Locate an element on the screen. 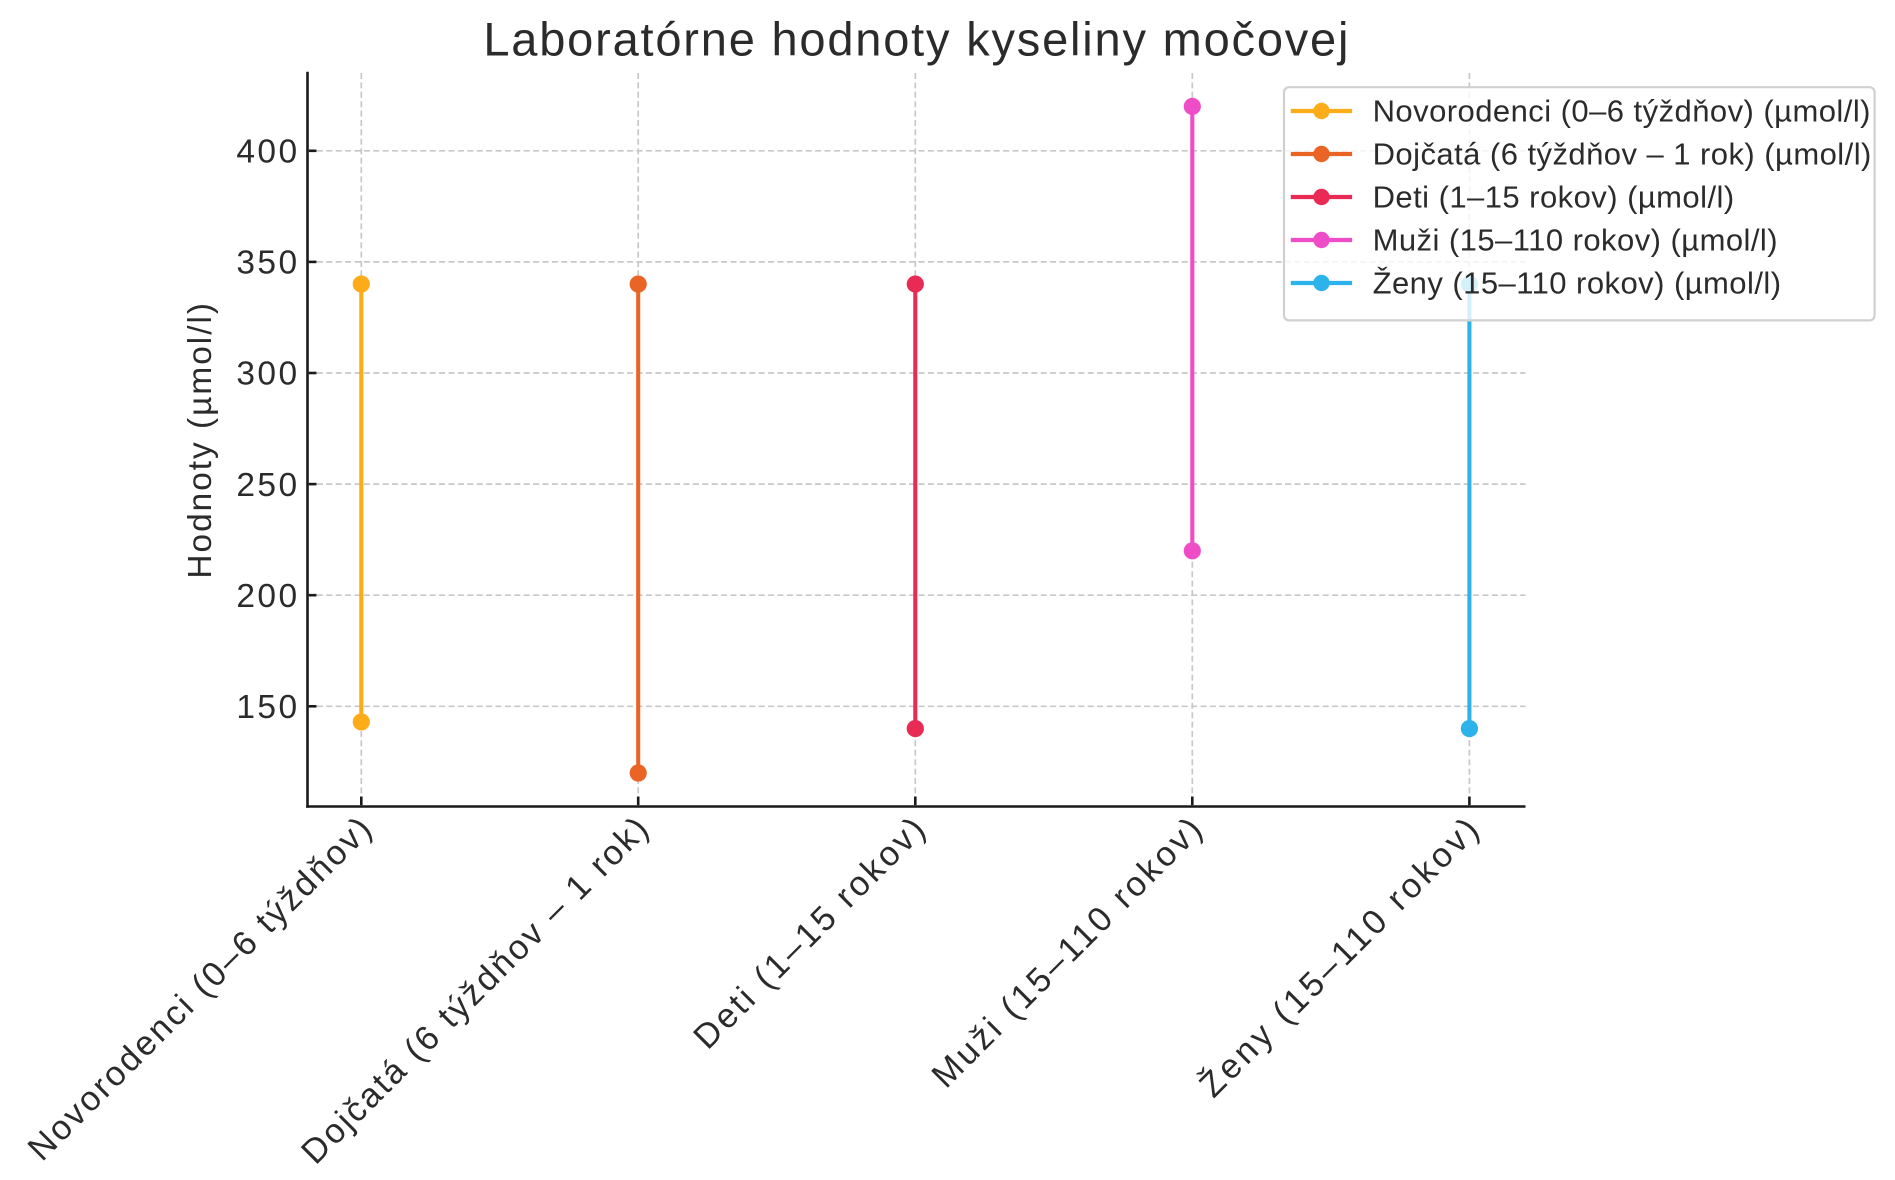  svg-text: 200 is located at coordinates (267, 596).